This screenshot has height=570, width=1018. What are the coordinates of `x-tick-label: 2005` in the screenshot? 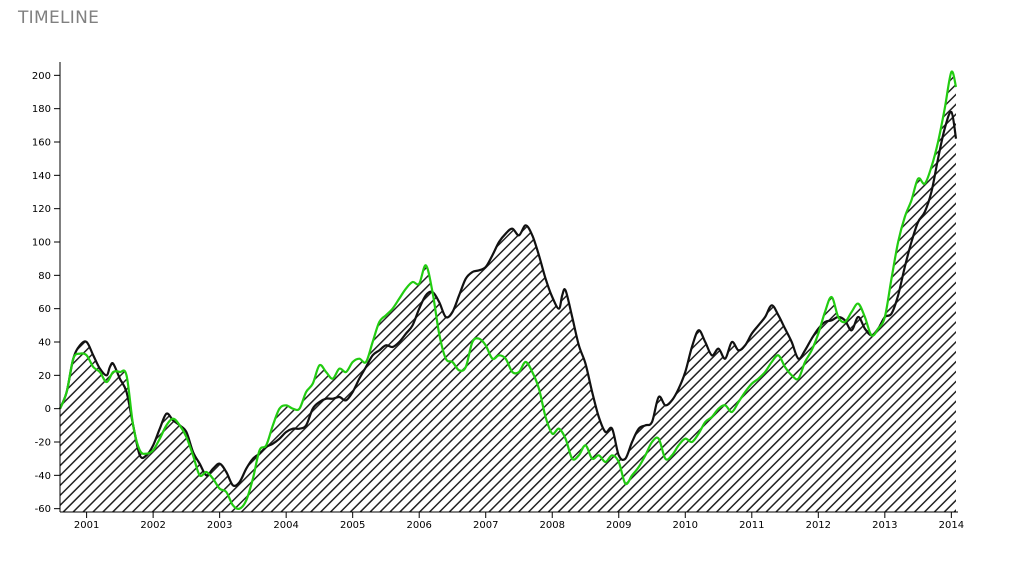 It's located at (352, 525).